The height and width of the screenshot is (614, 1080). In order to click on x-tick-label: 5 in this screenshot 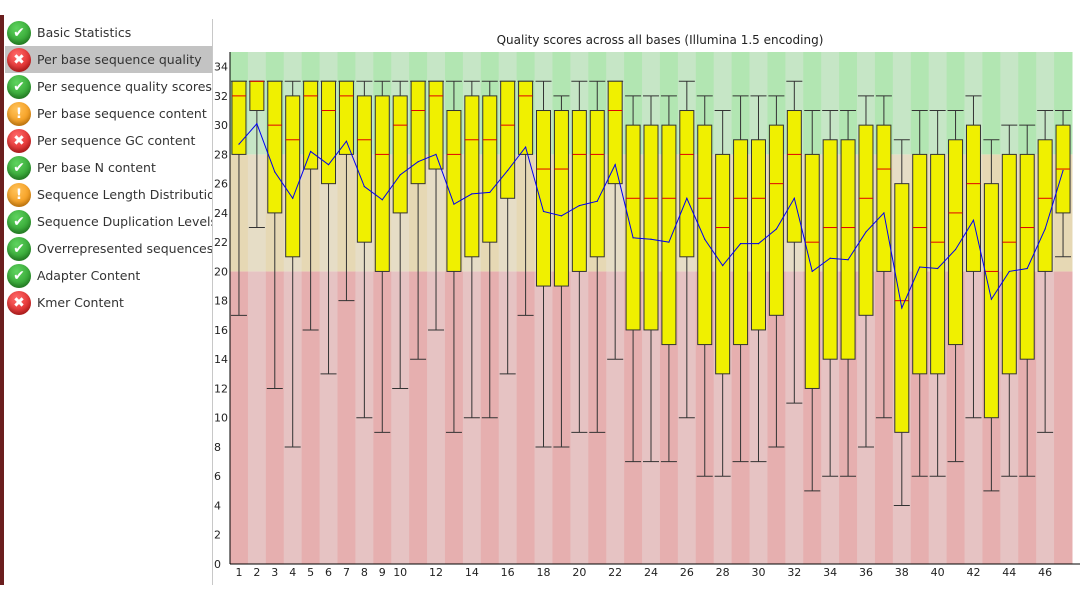, I will do `click(310, 572)`.